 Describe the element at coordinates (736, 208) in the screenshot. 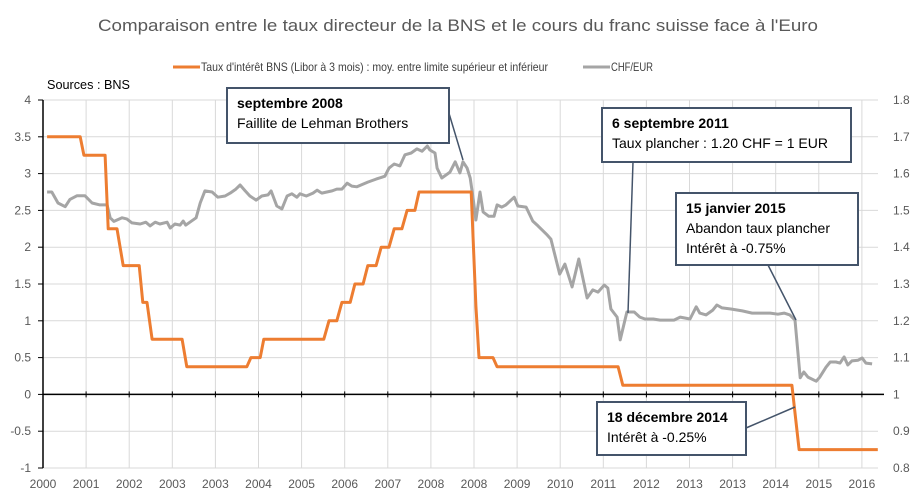

I see `callout-title: 15 janvier 2015` at that location.